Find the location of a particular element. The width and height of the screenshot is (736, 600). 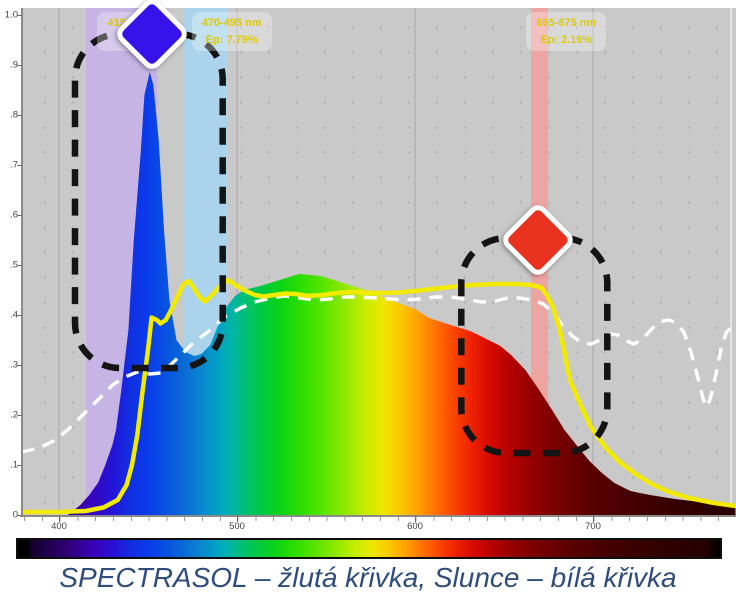

x-minor-ticks is located at coordinates (380, 519).